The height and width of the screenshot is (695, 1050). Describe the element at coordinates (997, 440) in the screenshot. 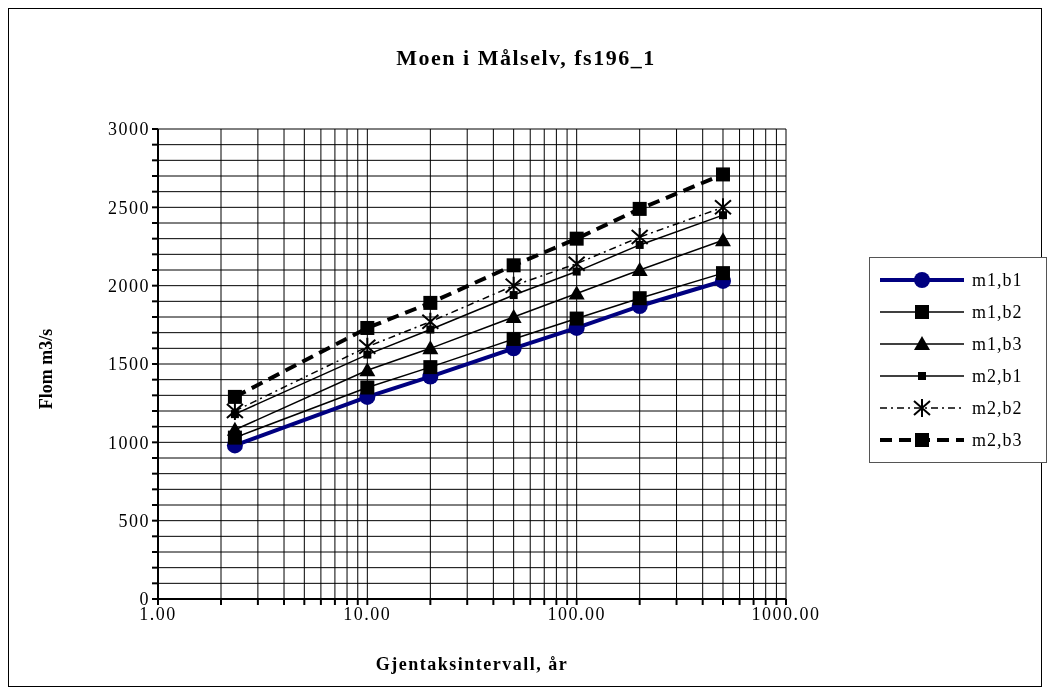

I see `legend-label: m2,b3` at that location.